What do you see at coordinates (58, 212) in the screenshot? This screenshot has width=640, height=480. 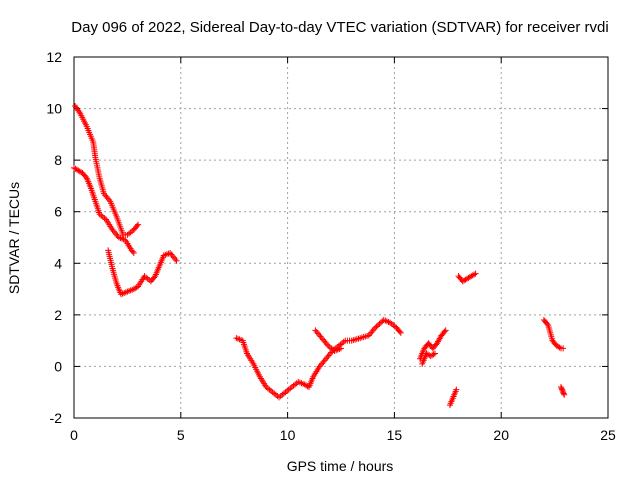 I see `y-tick-label: 6` at bounding box center [58, 212].